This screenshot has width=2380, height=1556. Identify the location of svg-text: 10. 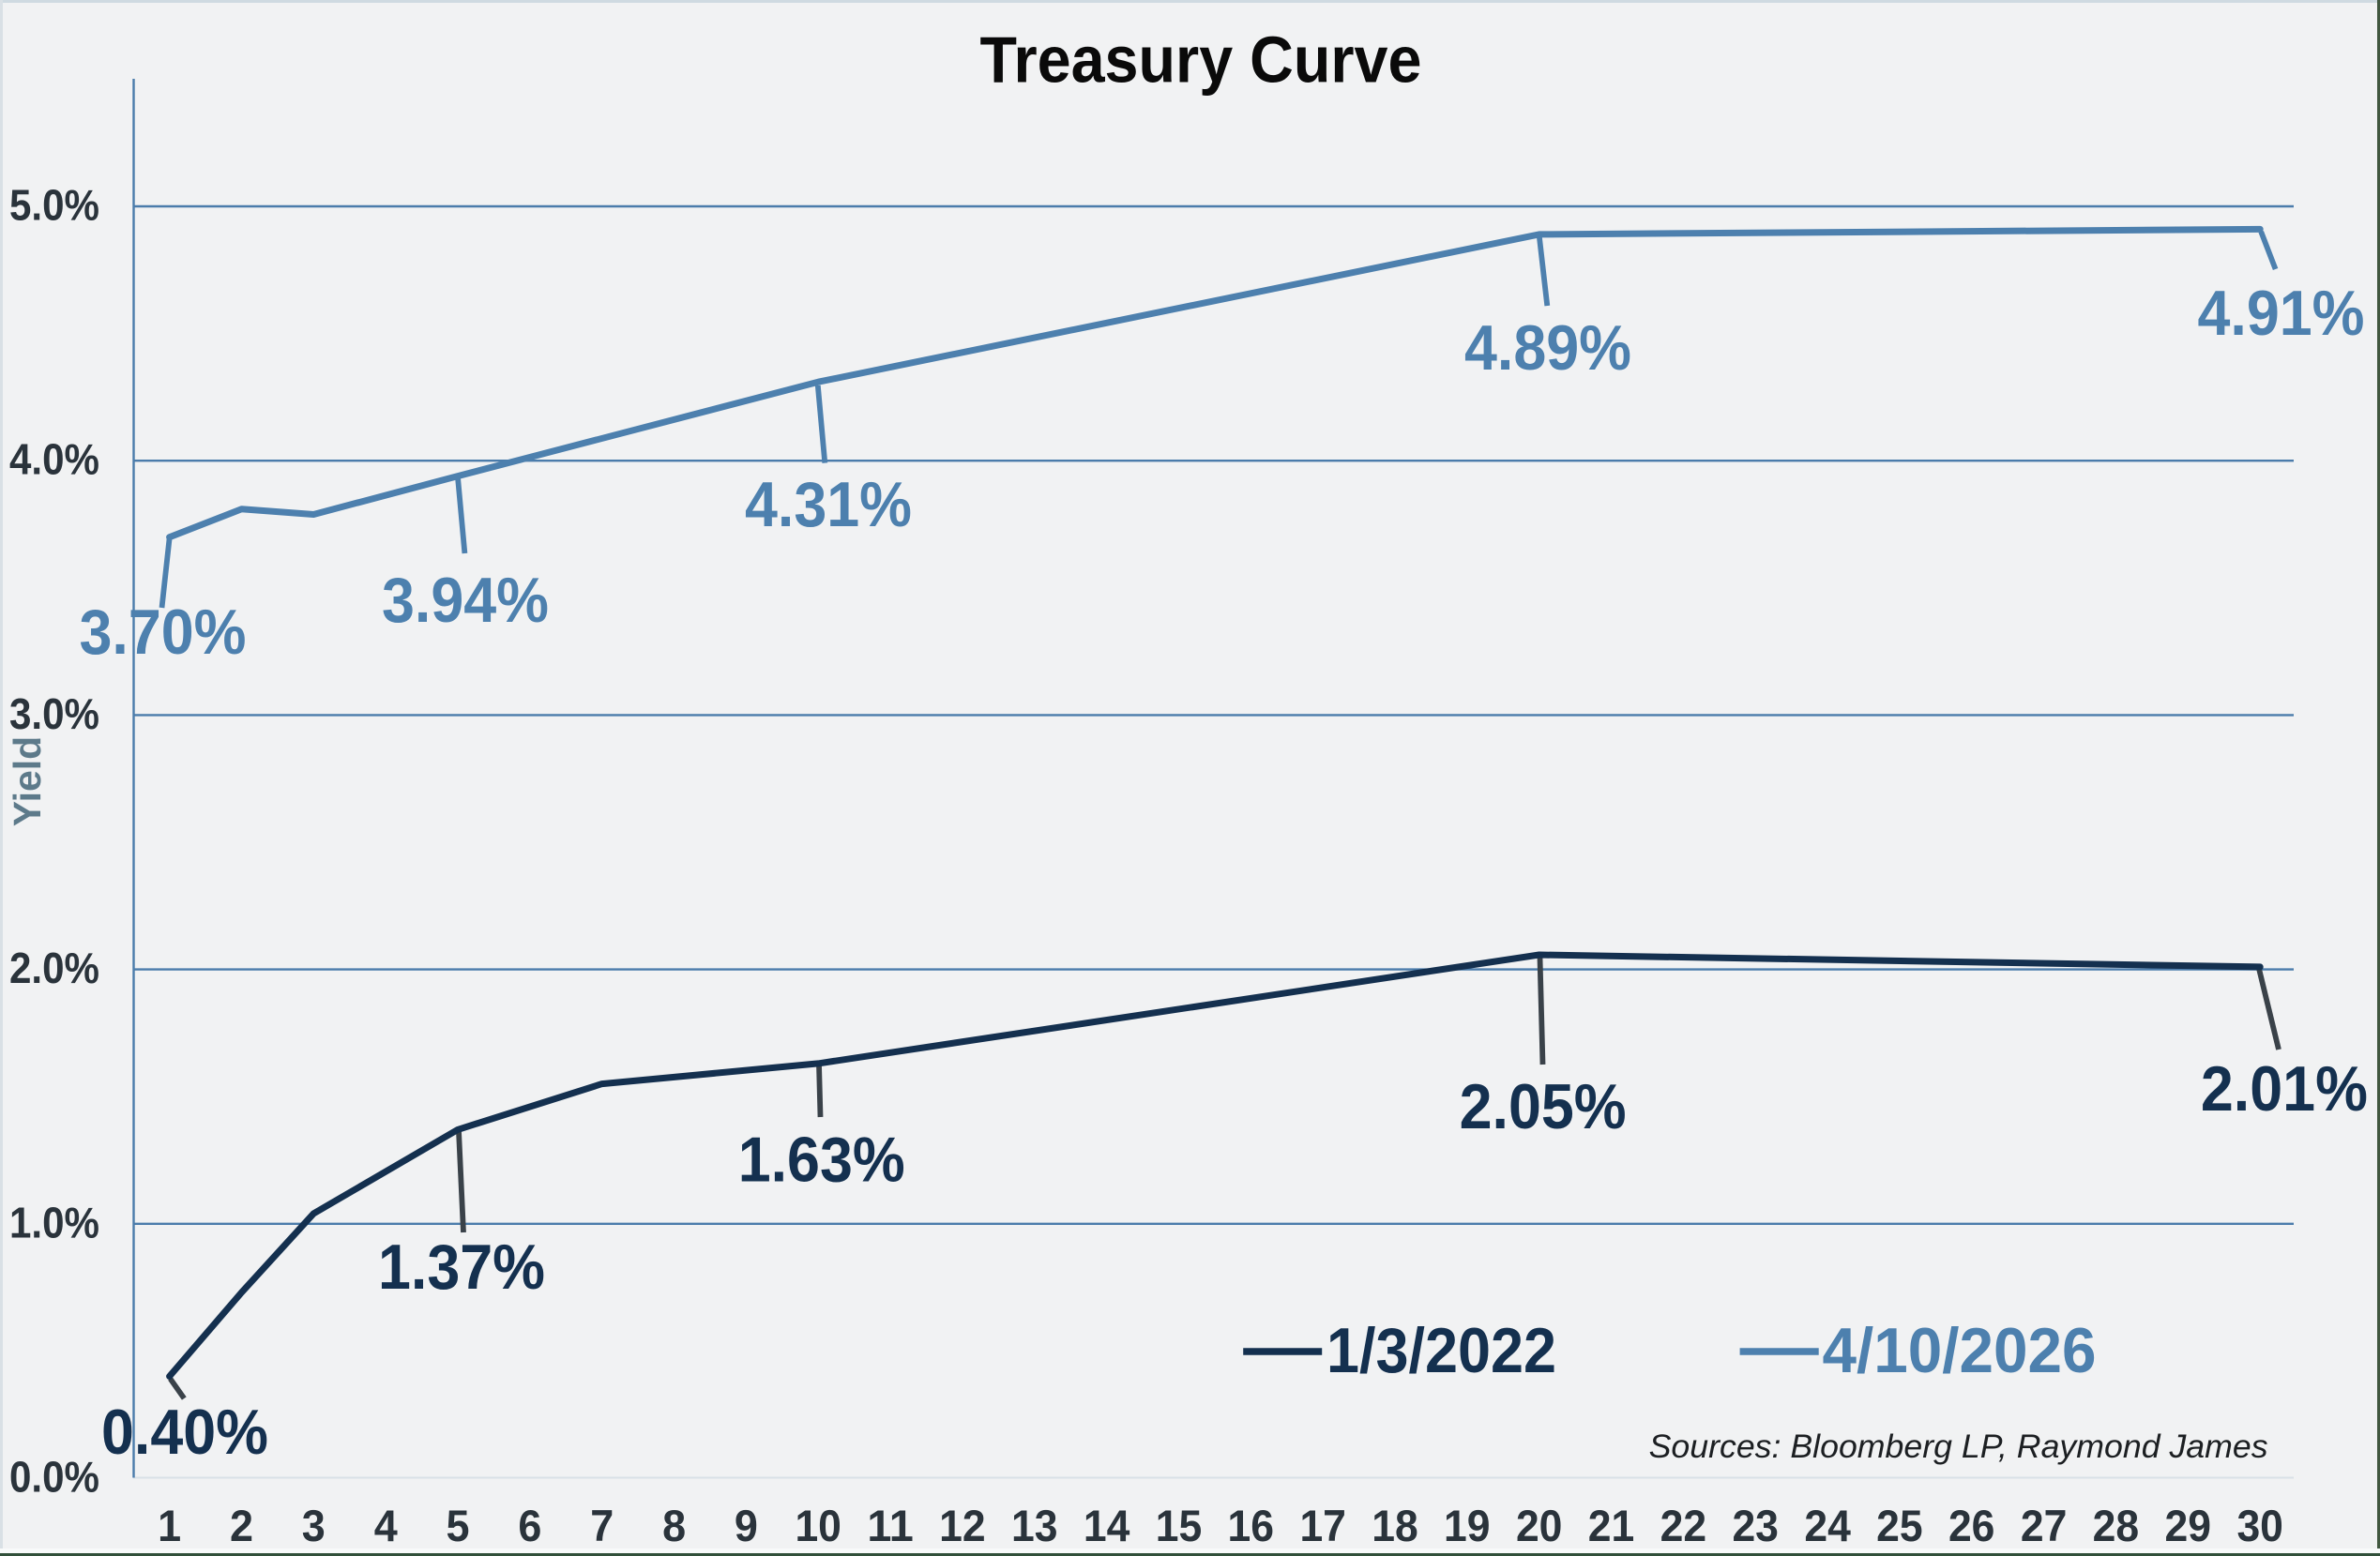
(818, 1525).